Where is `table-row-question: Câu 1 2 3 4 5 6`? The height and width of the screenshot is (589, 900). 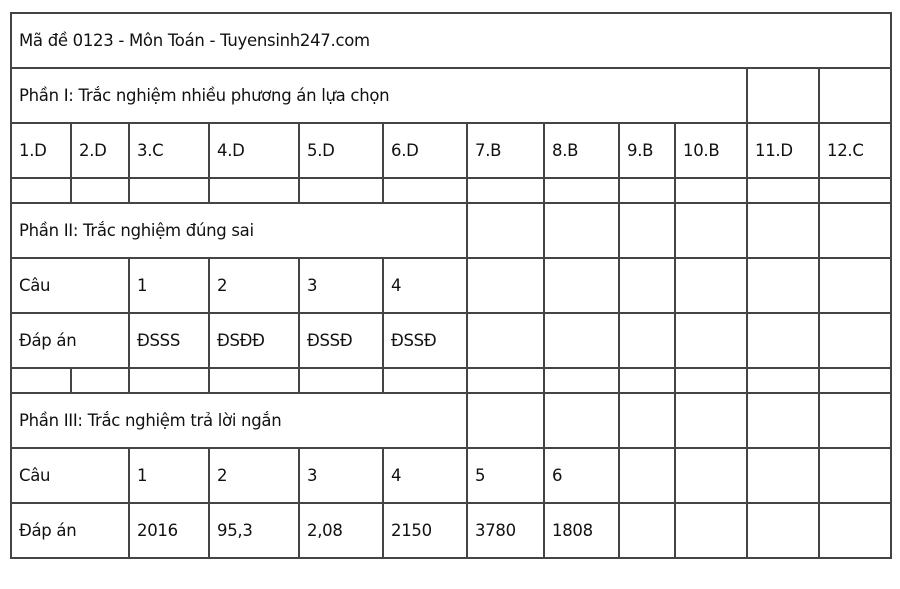
table-row-question: Câu 1 2 3 4 5 6 is located at coordinates (451, 475).